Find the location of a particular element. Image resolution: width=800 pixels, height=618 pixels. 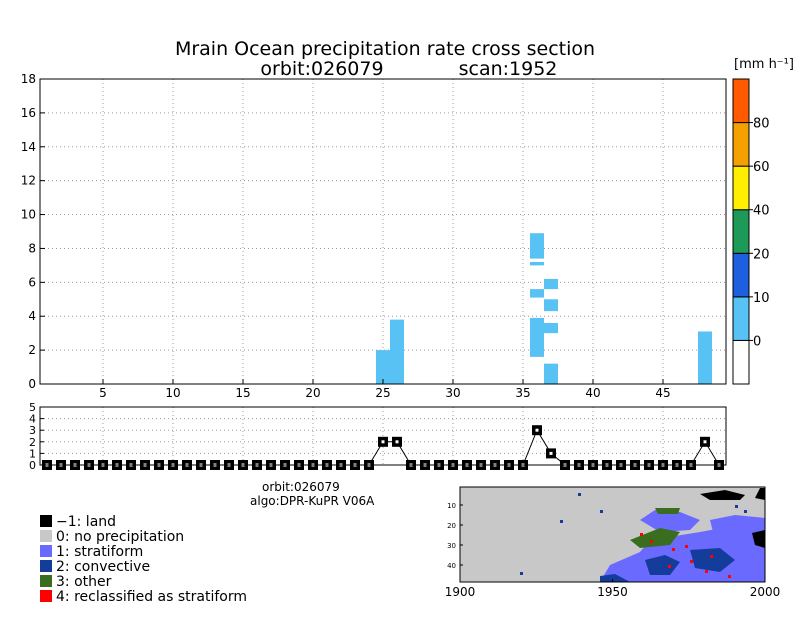

legend-label: 0: no precipitation is located at coordinates (120, 537).